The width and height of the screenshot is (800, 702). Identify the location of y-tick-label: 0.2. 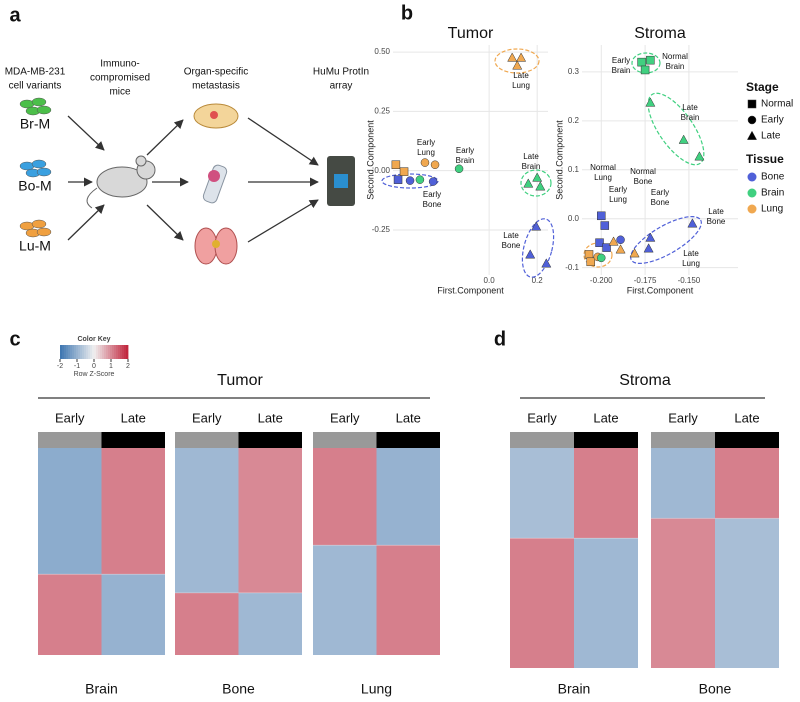
(574, 120).